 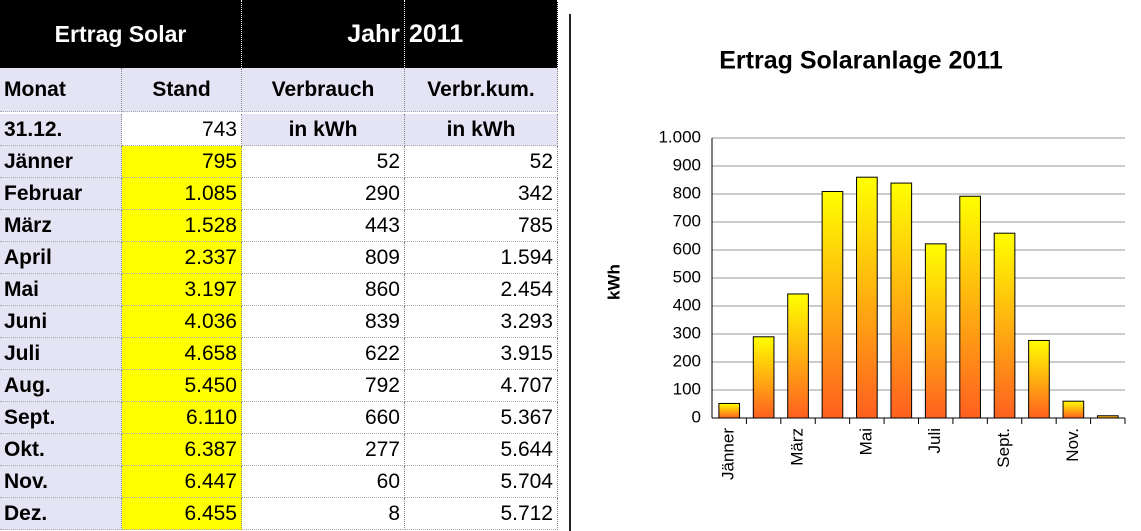 What do you see at coordinates (481, 290) in the screenshot?
I see `cell: 2.454` at bounding box center [481, 290].